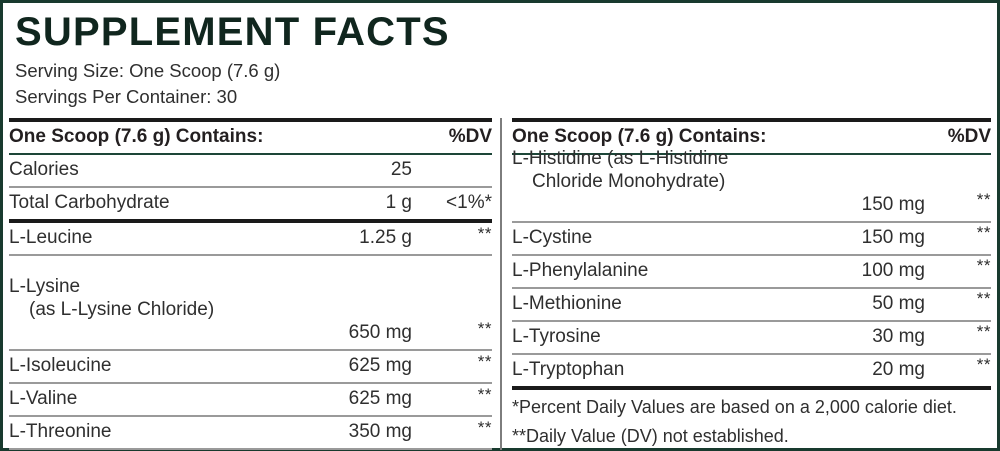 The height and width of the screenshot is (451, 1000). Describe the element at coordinates (122, 310) in the screenshot. I see `nutrient-name-line2: (as L-Lysine Chloride)` at that location.